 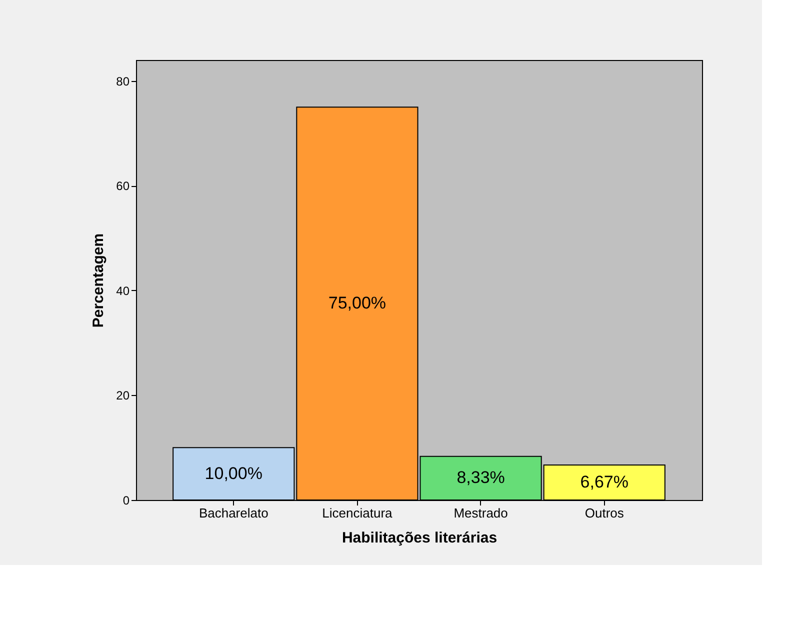 I want to click on y-tick-label: 80, so click(x=123, y=81).